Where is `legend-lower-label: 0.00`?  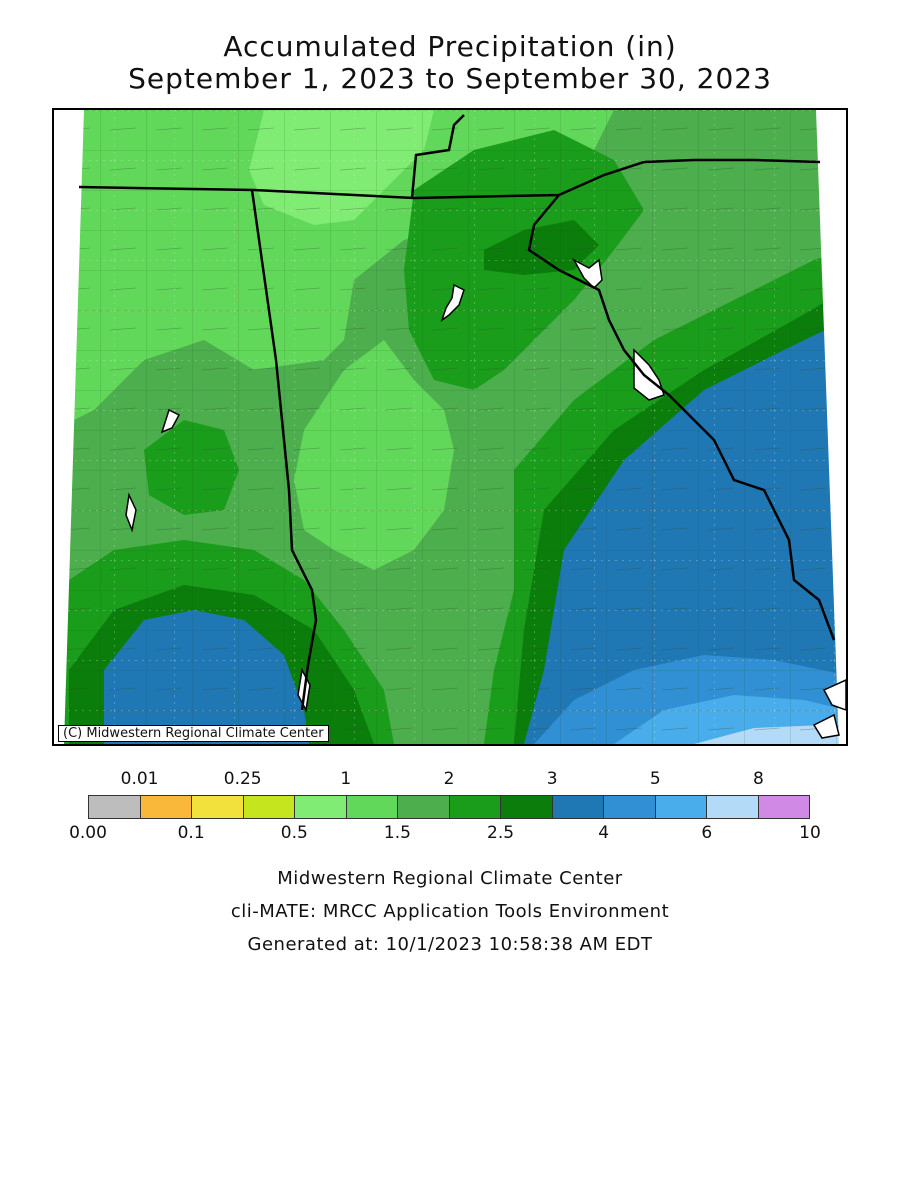 legend-lower-label: 0.00 is located at coordinates (88, 833).